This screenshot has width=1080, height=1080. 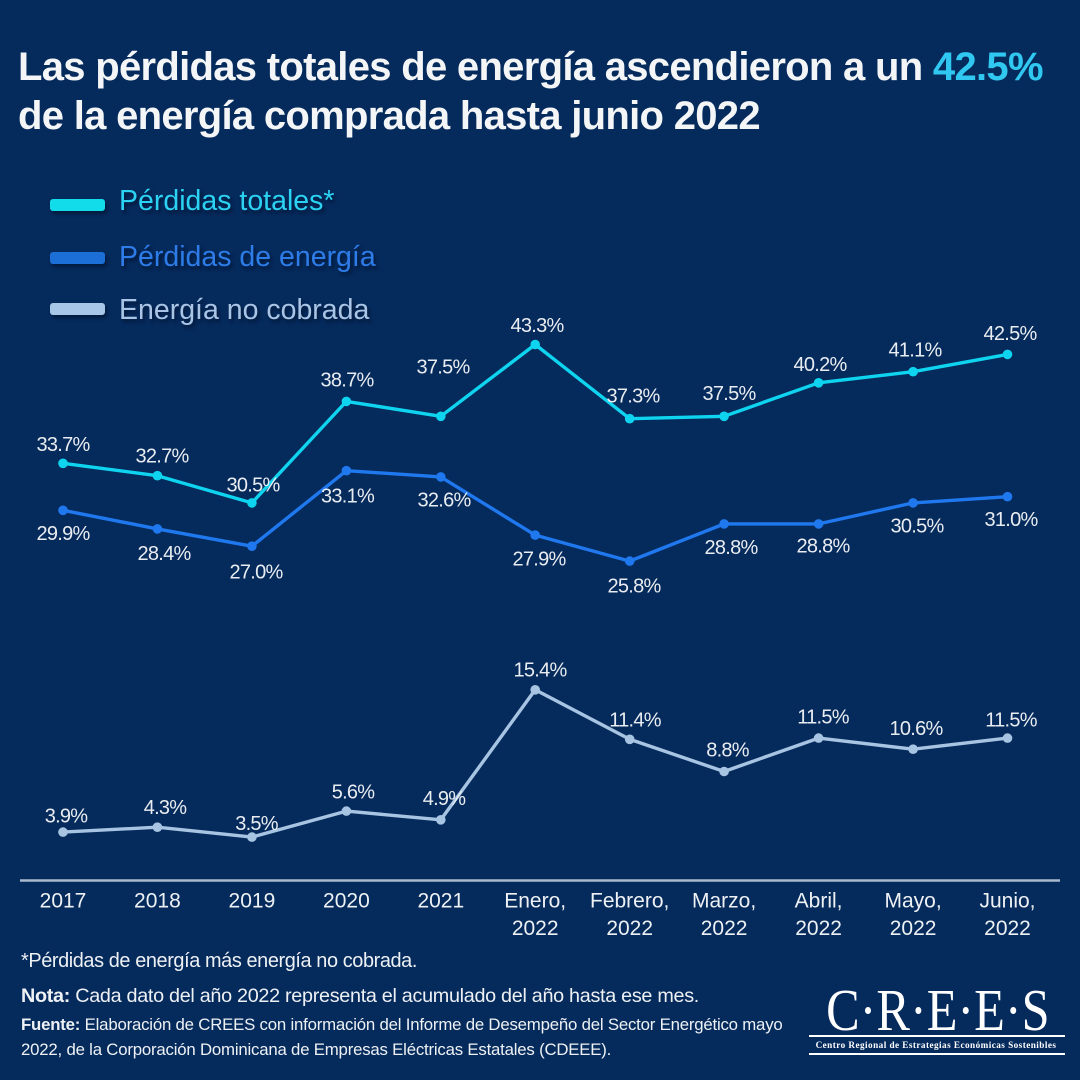 I want to click on svg-text: 27.9%, so click(x=540, y=560).